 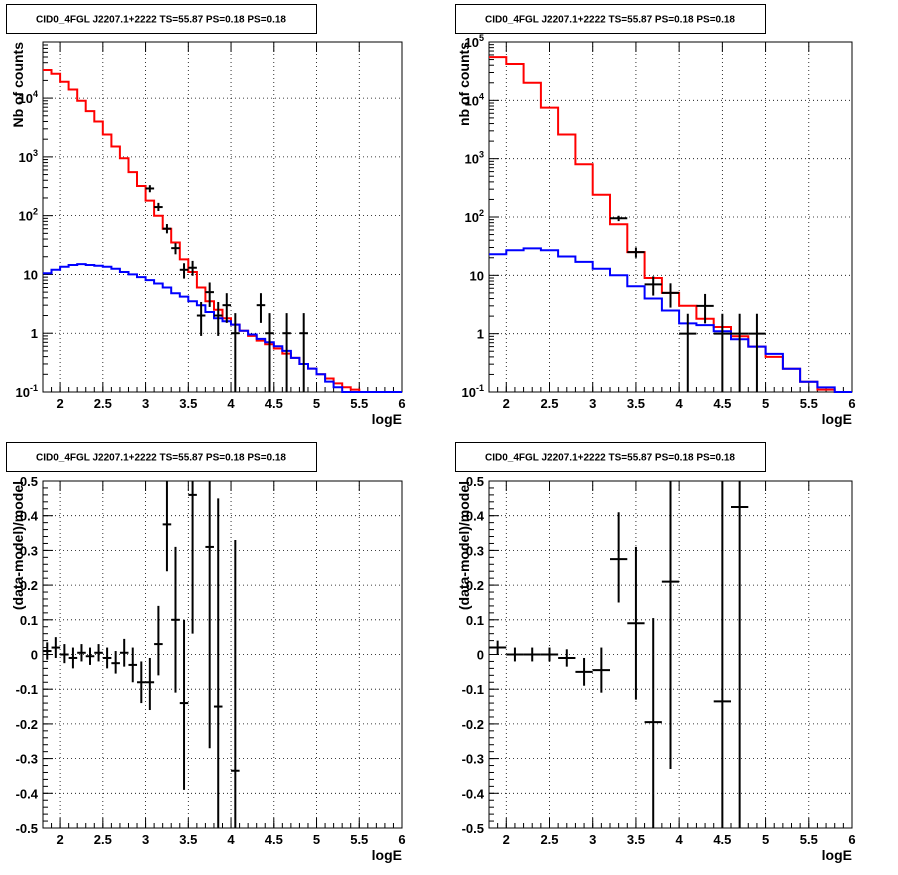 What do you see at coordinates (29, 620) in the screenshot?
I see `y-tick-label: 0.1` at bounding box center [29, 620].